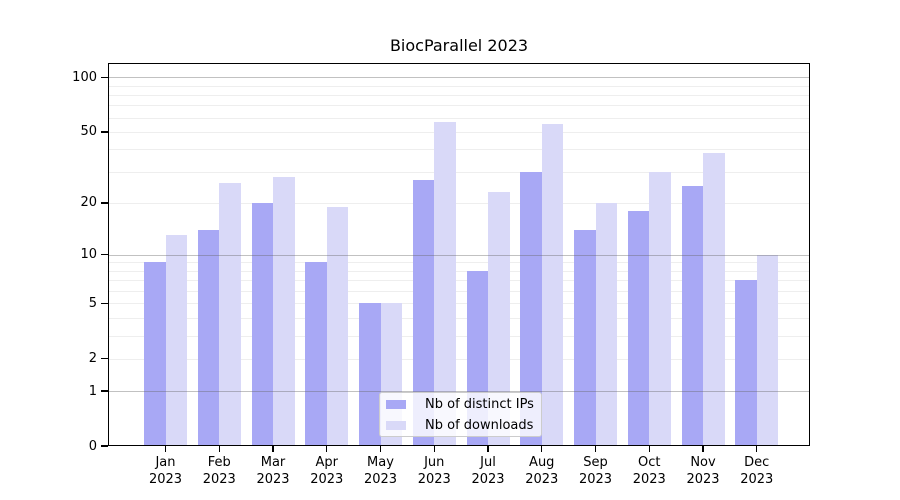 Image resolution: width=900 pixels, height=500 pixels. What do you see at coordinates (92, 391) in the screenshot?
I see `y-tick-label: 1` at bounding box center [92, 391].